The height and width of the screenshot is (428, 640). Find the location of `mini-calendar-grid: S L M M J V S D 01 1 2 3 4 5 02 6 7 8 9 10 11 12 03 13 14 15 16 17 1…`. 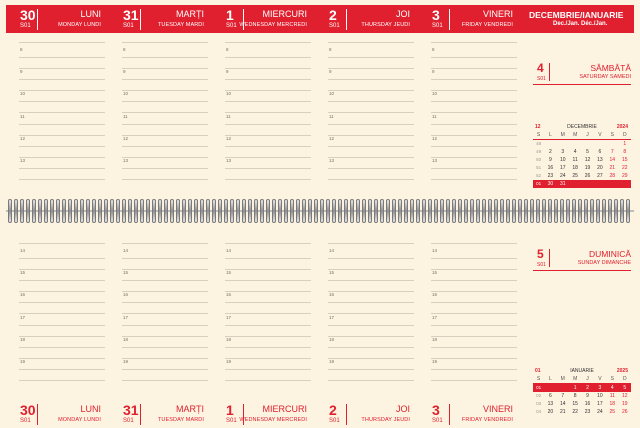

mini-calendar-grid: S L M M J V S D 01 1 2 3 4 5 02 6 7 8 9 10 11 12 03 13 14 15 16 17 1… is located at coordinates (582, 395).